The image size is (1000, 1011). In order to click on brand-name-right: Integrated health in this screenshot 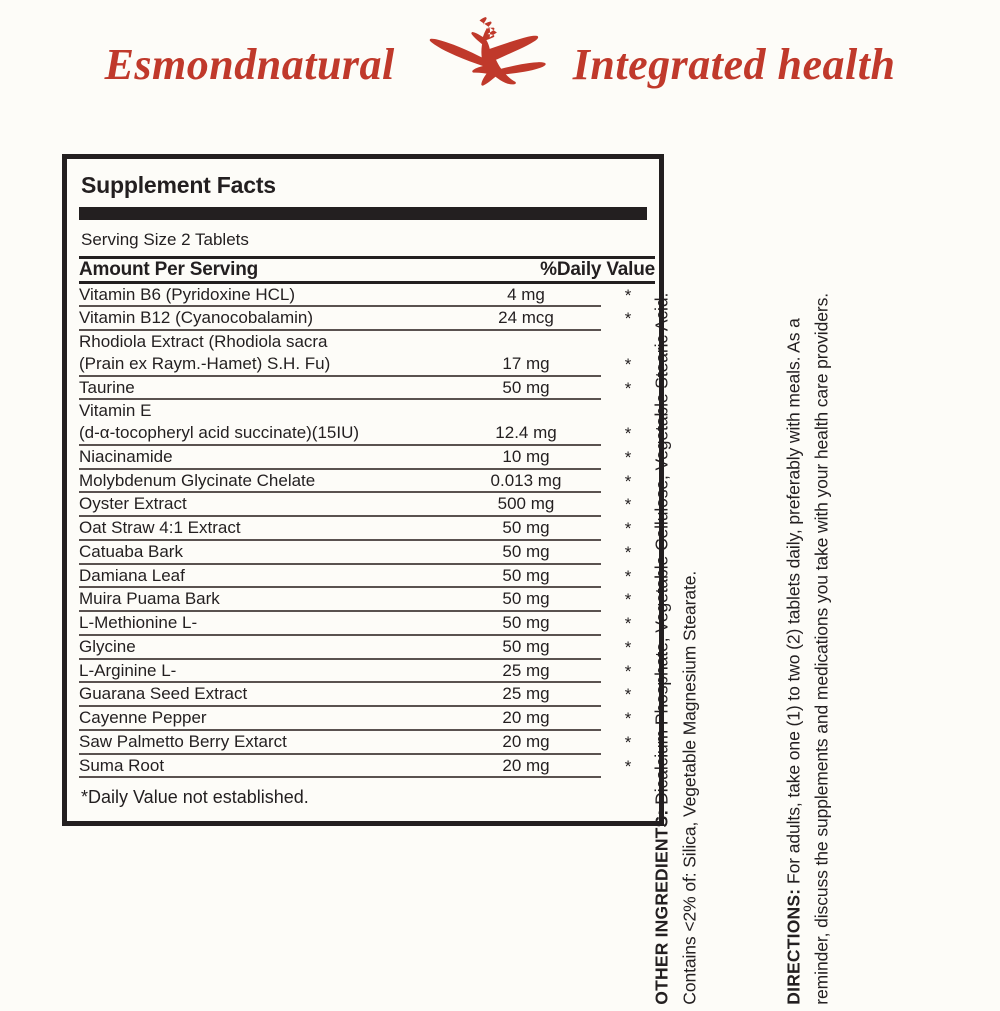, I will do `click(734, 64)`.